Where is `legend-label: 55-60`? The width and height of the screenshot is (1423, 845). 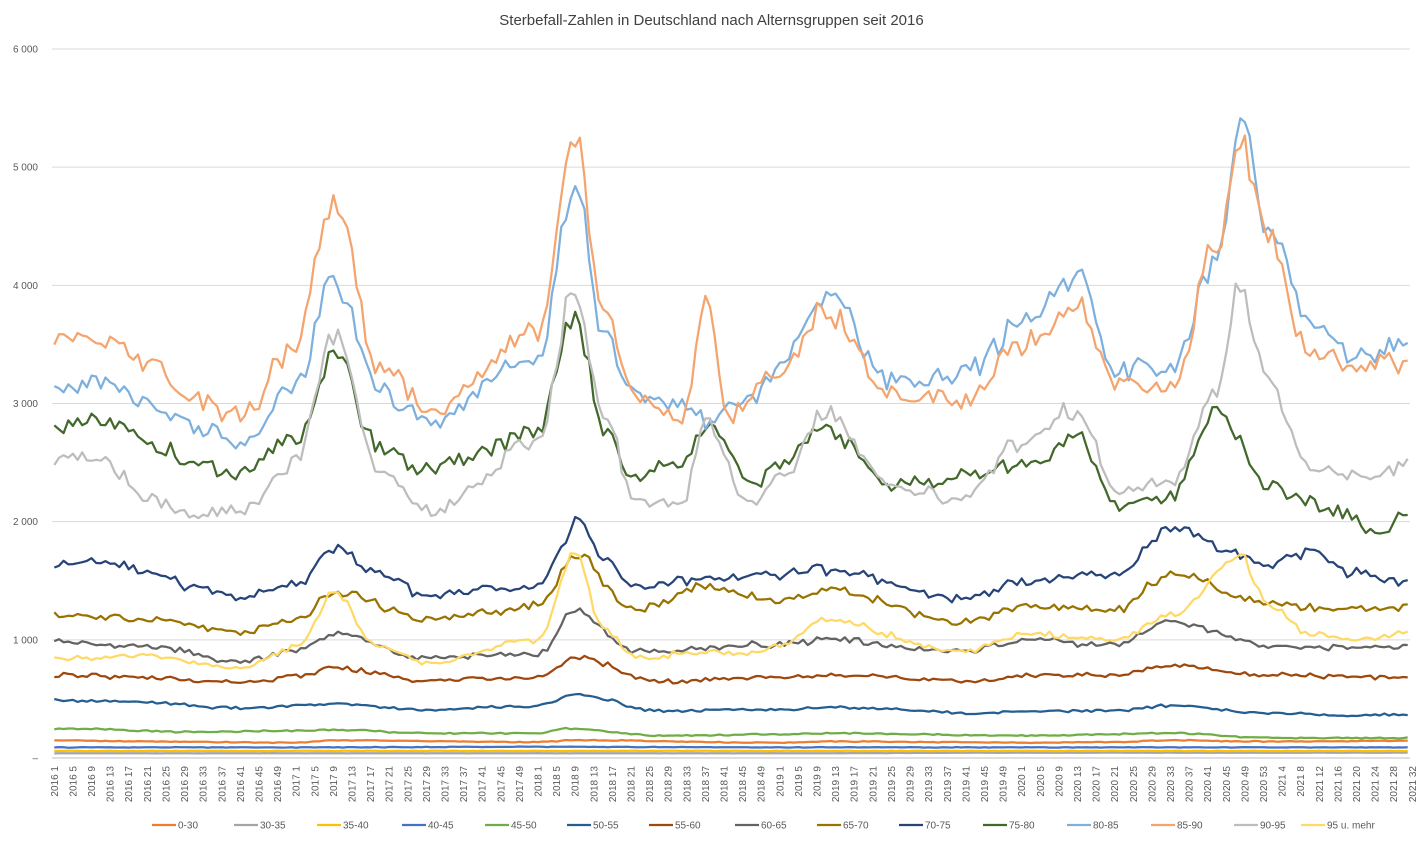
legend-label: 55-60 is located at coordinates (688, 826).